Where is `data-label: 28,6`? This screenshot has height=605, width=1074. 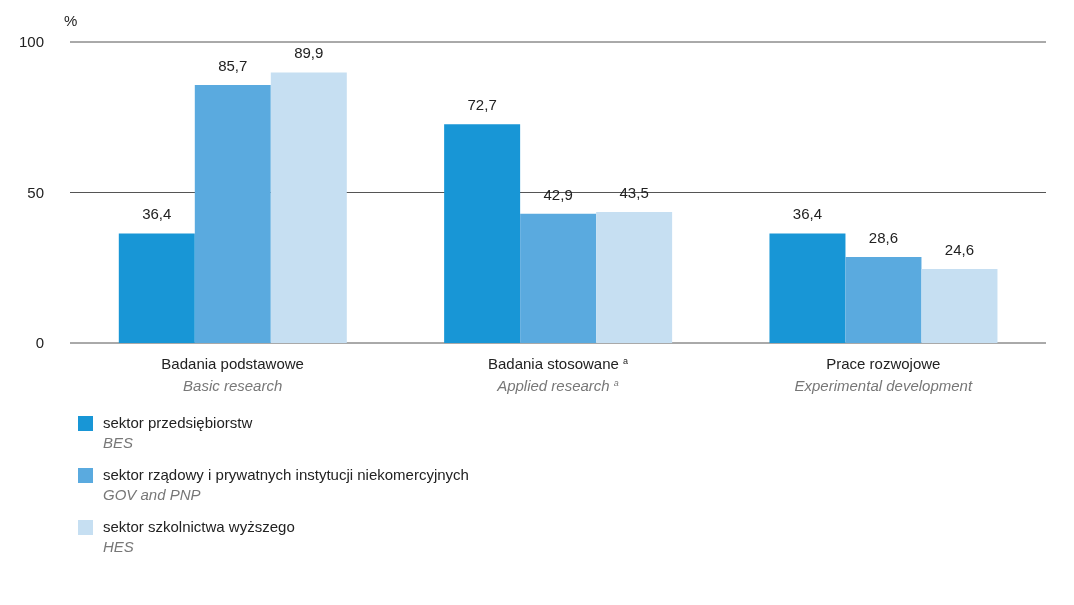 data-label: 28,6 is located at coordinates (883, 237).